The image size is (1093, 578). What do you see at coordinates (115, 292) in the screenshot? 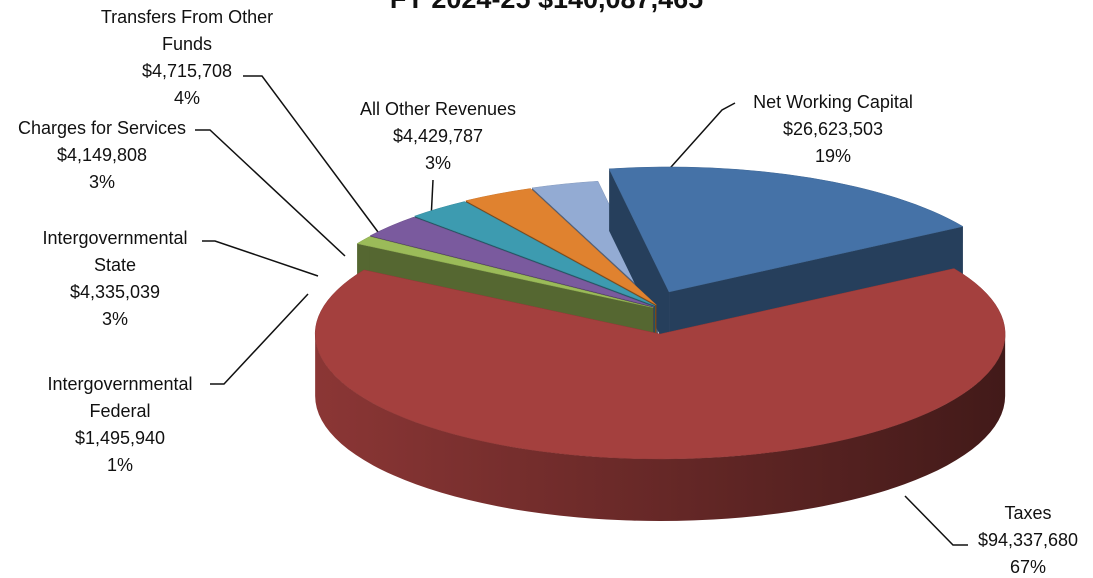
I see `label-value: $4,335,039` at bounding box center [115, 292].